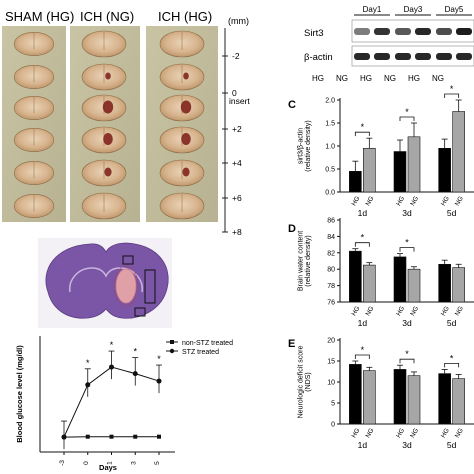 This screenshot has width=474, height=474. I want to click on panel-letter-d: D, so click(292, 229).